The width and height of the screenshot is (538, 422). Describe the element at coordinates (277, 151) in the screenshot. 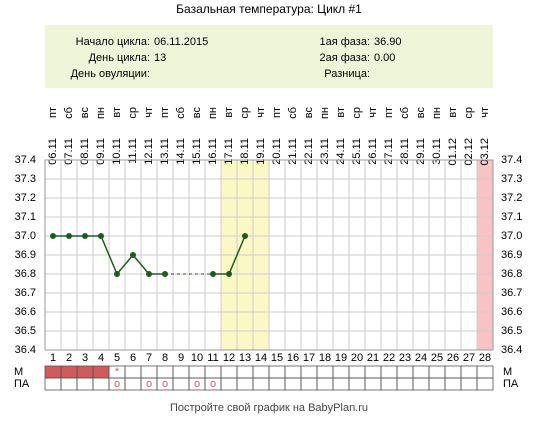

I see `date-label: 20.11` at that location.